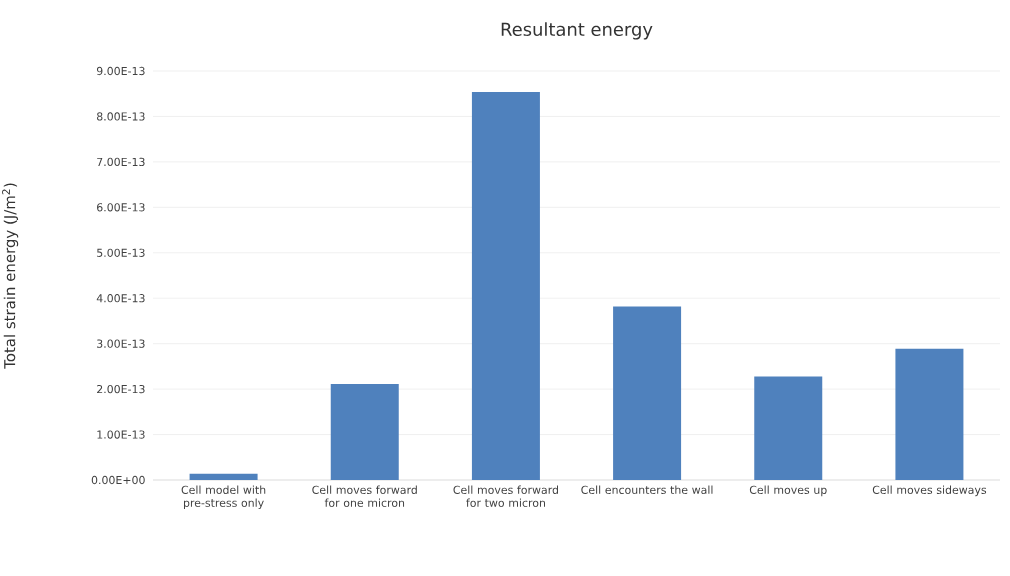 The width and height of the screenshot is (1010, 576). What do you see at coordinates (120, 71) in the screenshot?
I see `y-tick-label: 9.00E-13` at bounding box center [120, 71].